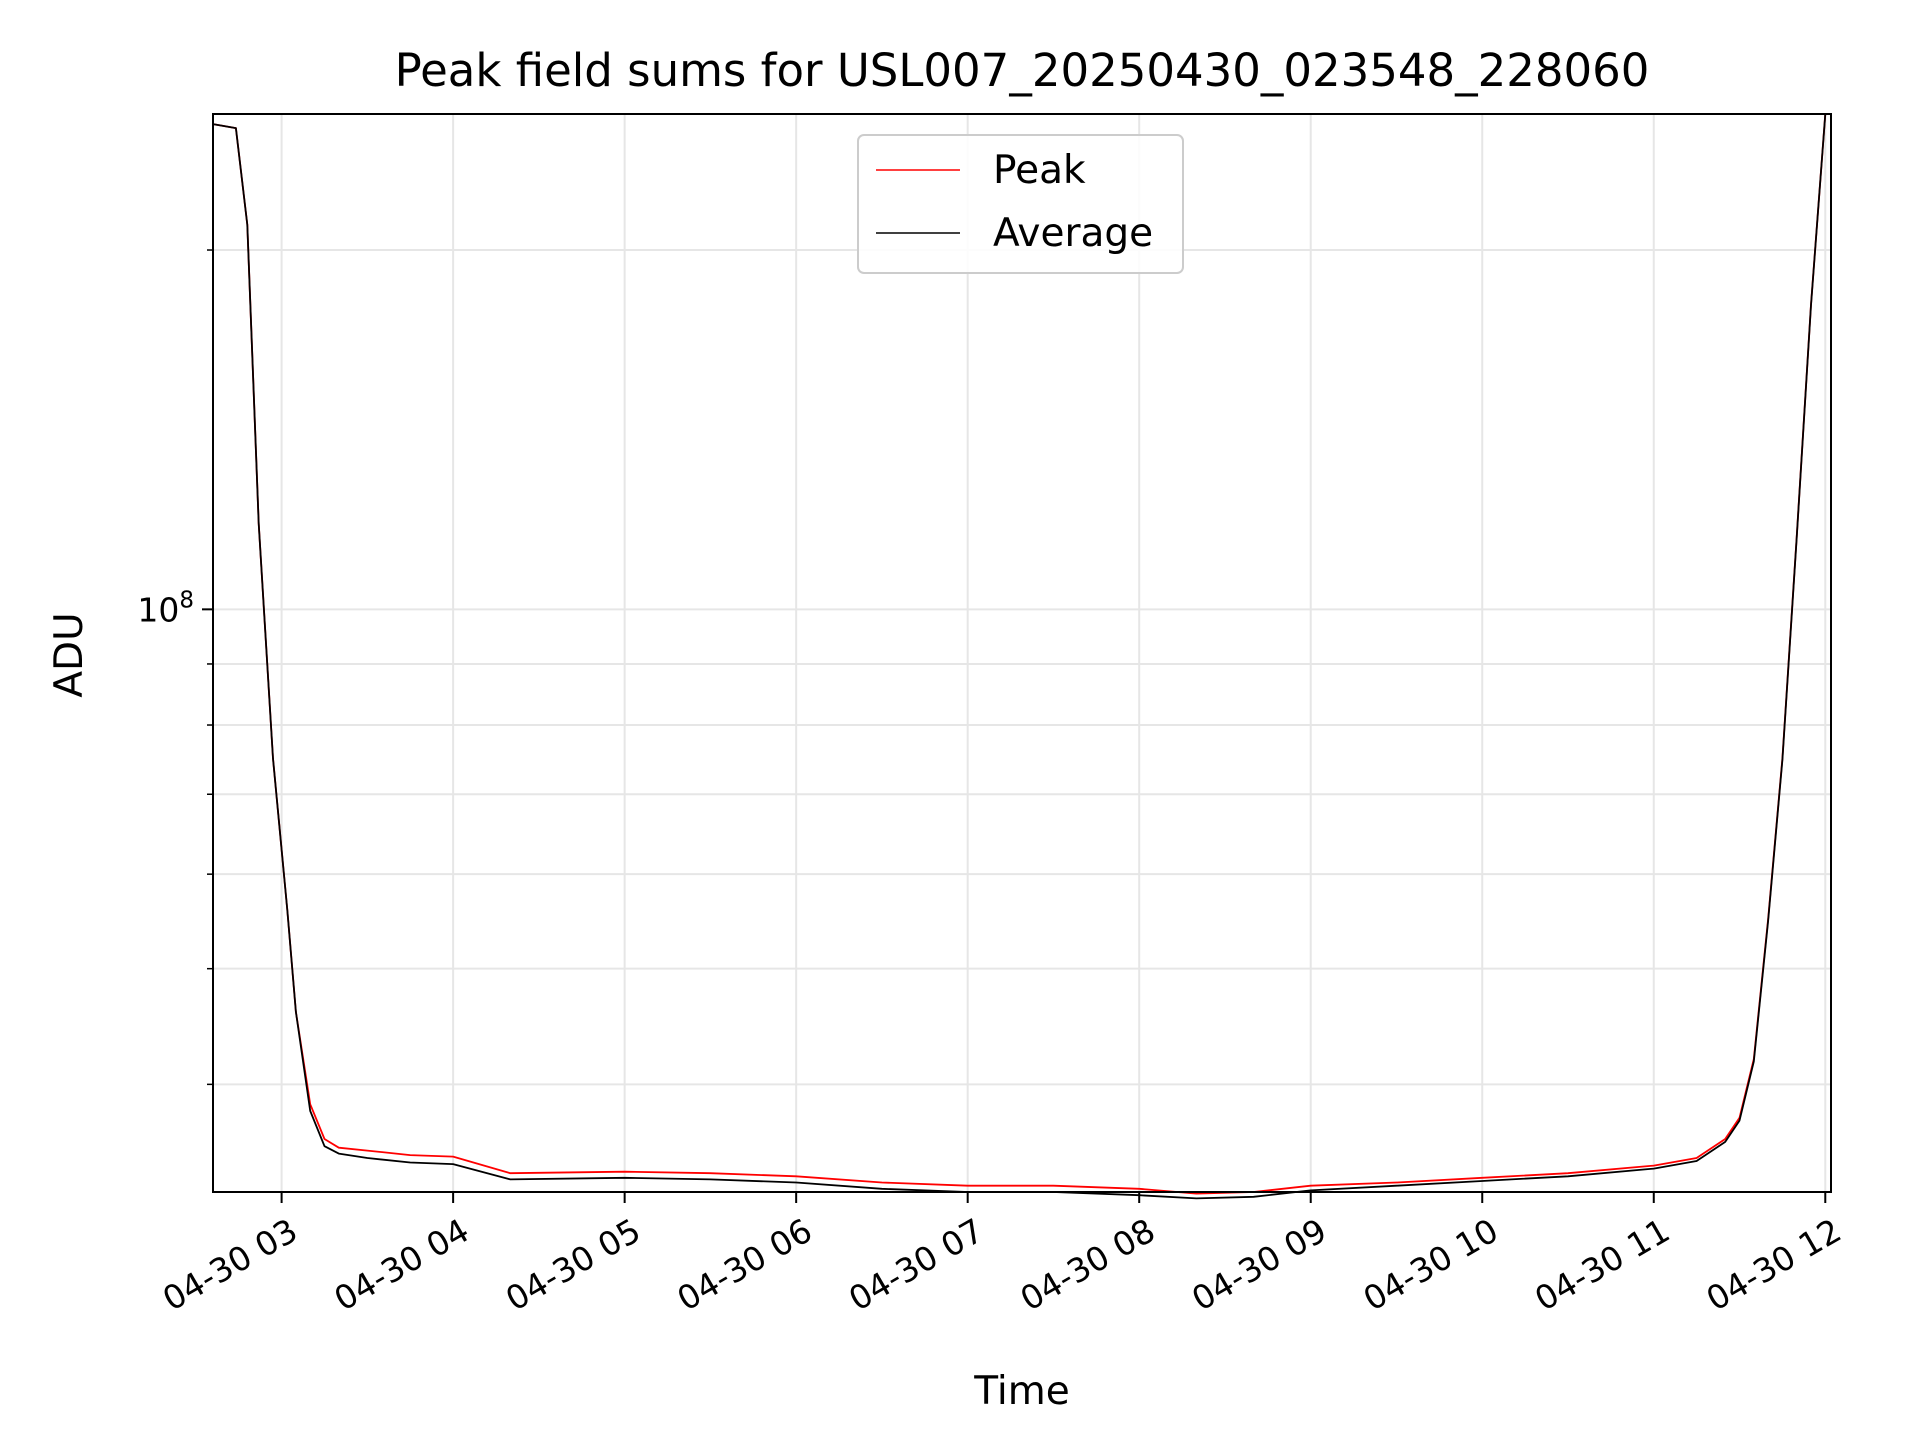 Image resolution: width=1920 pixels, height=1440 pixels. What do you see at coordinates (1039, 170) in the screenshot?
I see `legend-label-peak: Peak` at bounding box center [1039, 170].